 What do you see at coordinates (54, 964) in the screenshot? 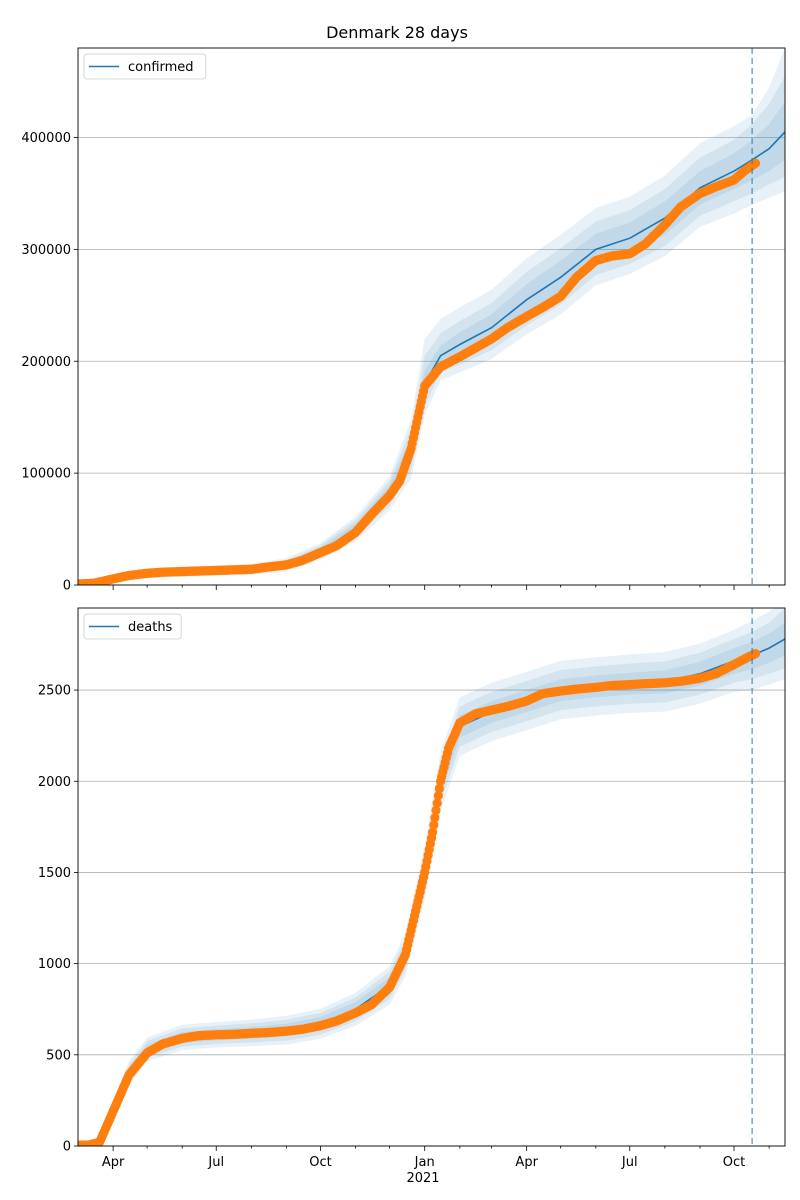
I see `y-tick-label: 1000` at bounding box center [54, 964].